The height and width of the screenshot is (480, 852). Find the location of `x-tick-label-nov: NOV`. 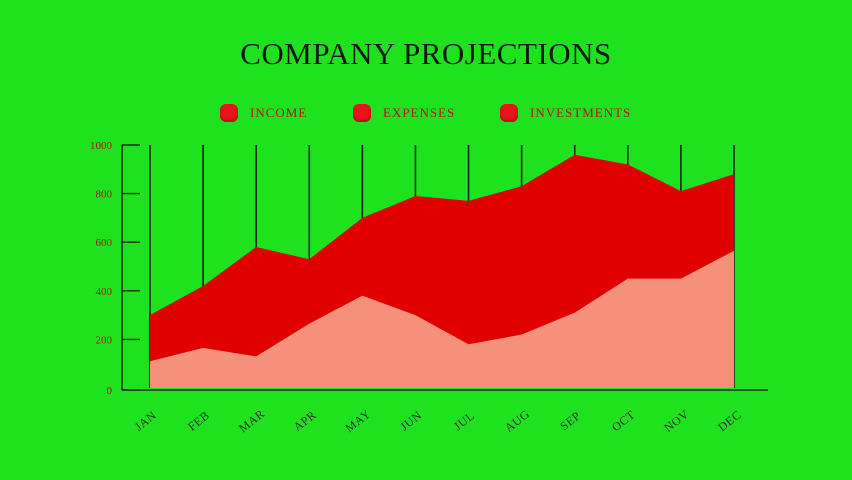

x-tick-label-nov: NOV is located at coordinates (676, 421).